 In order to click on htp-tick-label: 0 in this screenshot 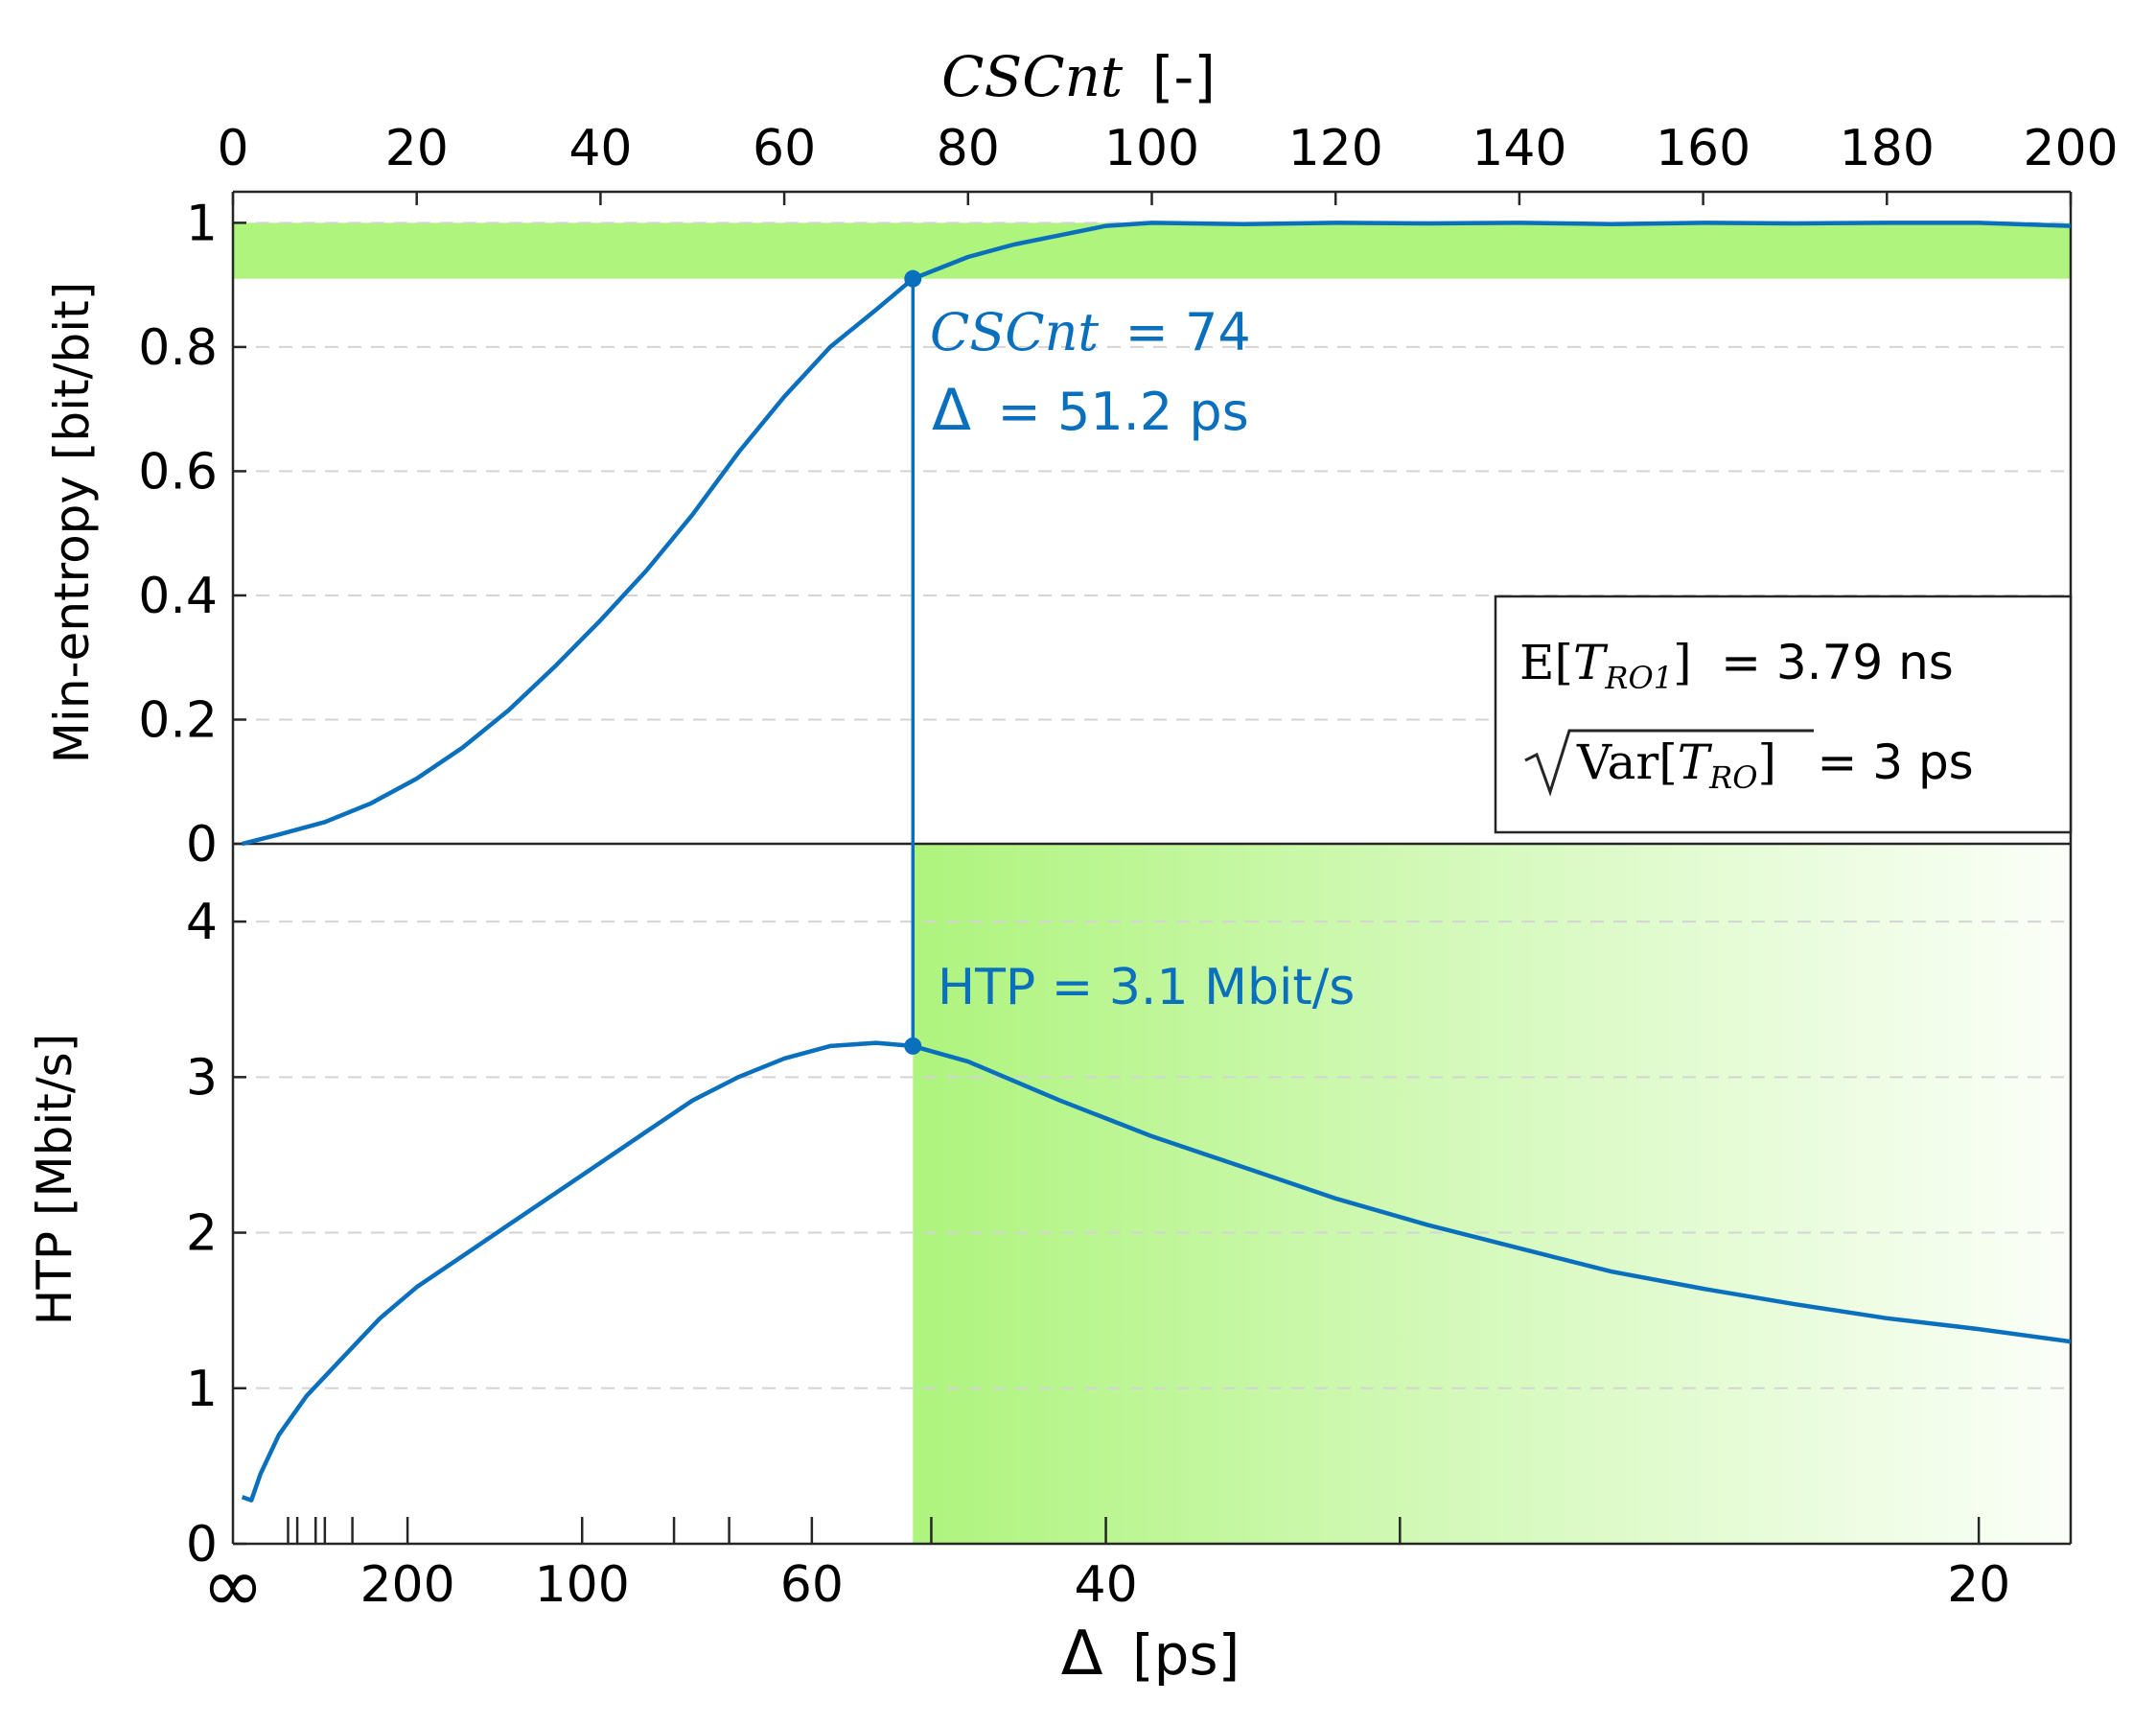, I will do `click(202, 1545)`.